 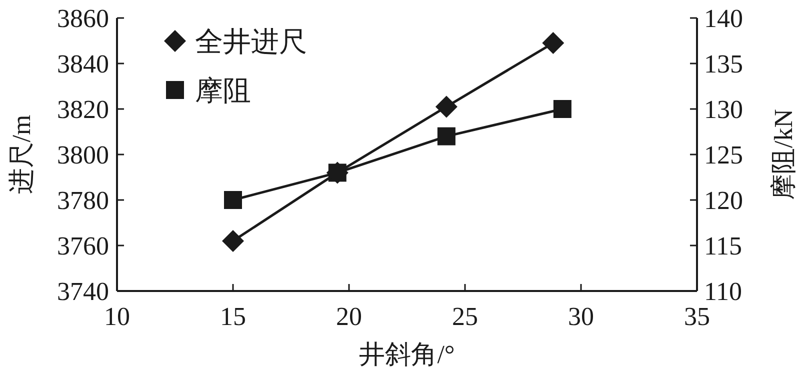 I want to click on y2-tick-label: 120, so click(x=723, y=200).